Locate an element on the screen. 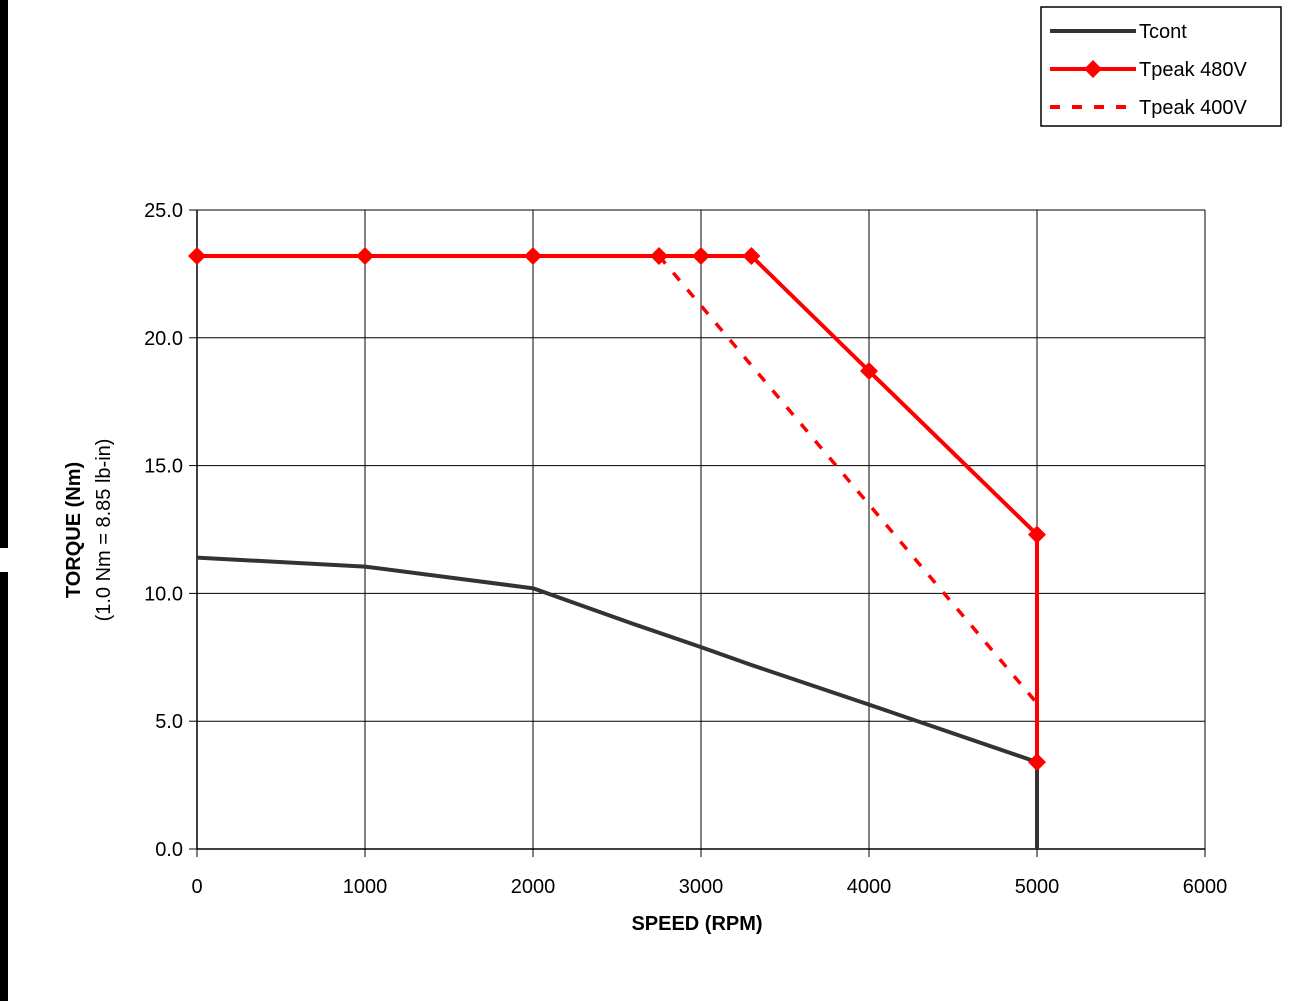 Image resolution: width=1316 pixels, height=1006 pixels. y-tick-label: 0.0 is located at coordinates (169, 850).